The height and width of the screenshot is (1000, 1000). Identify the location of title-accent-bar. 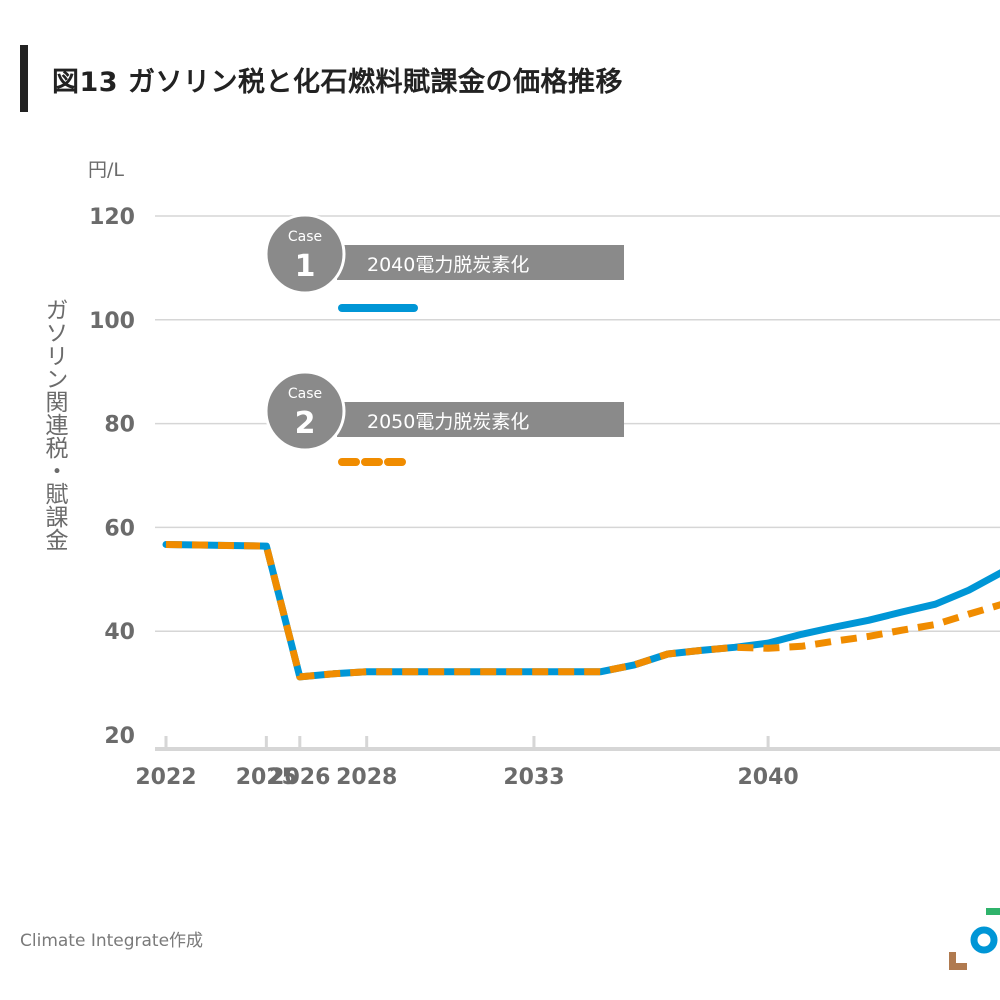
(24, 78).